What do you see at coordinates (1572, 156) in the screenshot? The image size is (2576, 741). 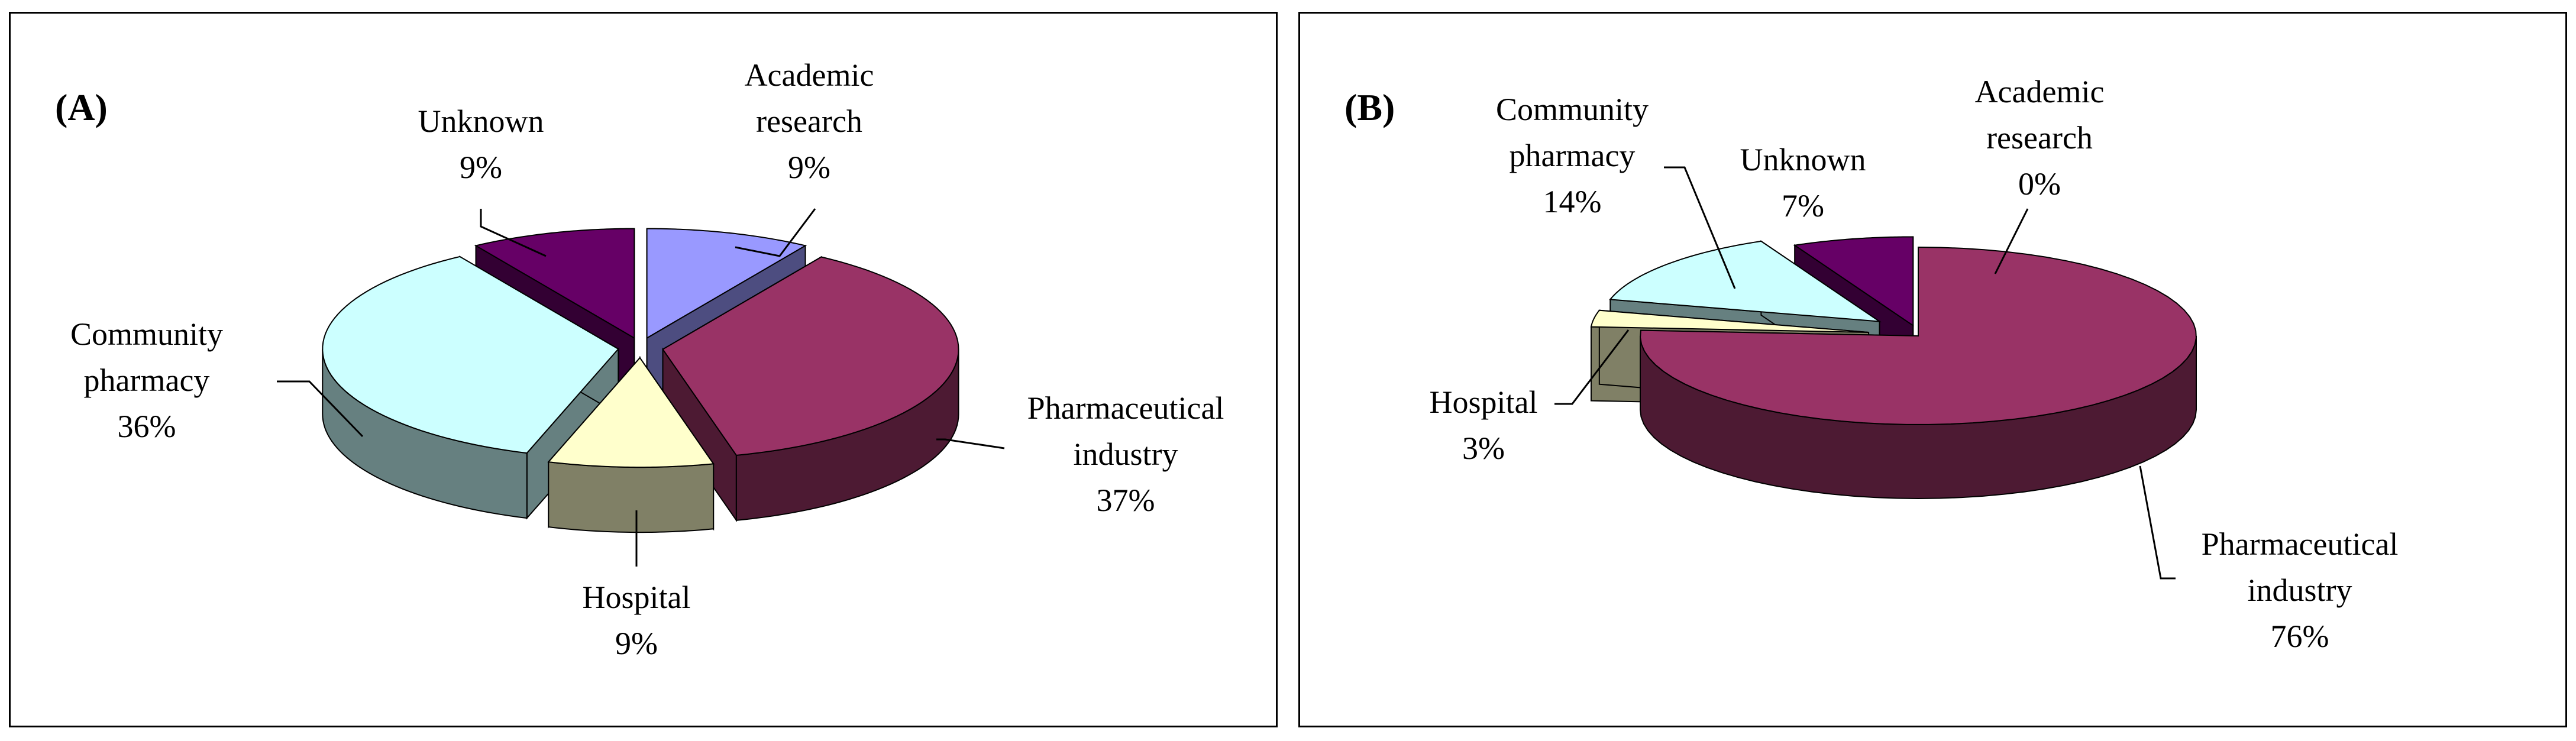 I see `slice-label-community-pharmacy: Community pharmacy 14%` at bounding box center [1572, 156].